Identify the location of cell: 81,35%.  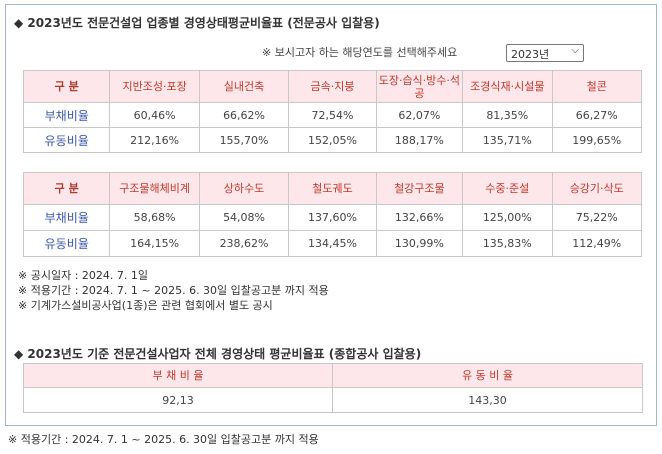
(507, 115).